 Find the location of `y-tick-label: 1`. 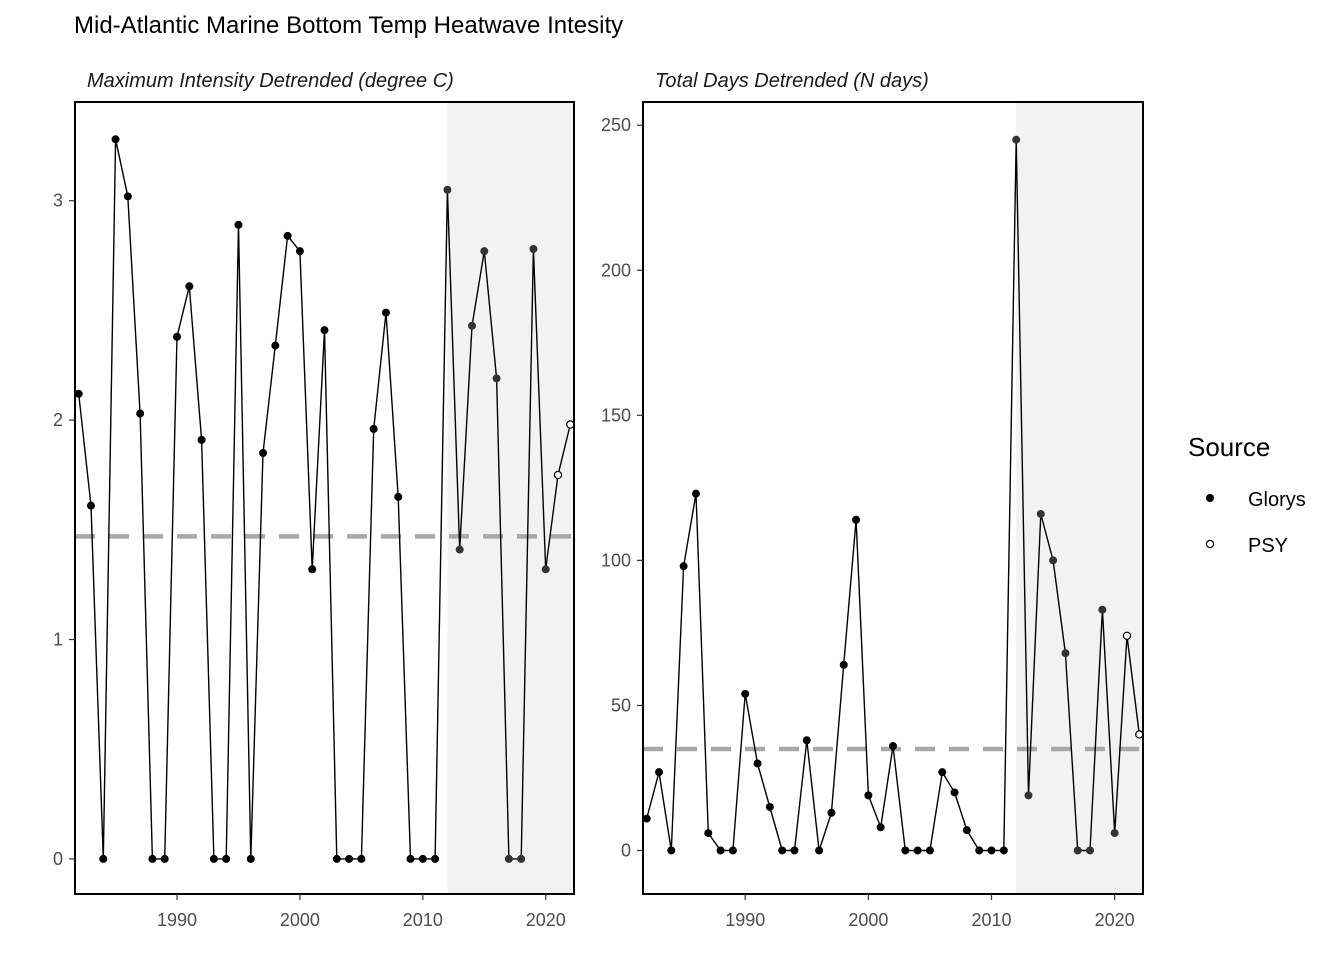

y-tick-label: 1 is located at coordinates (58, 640).